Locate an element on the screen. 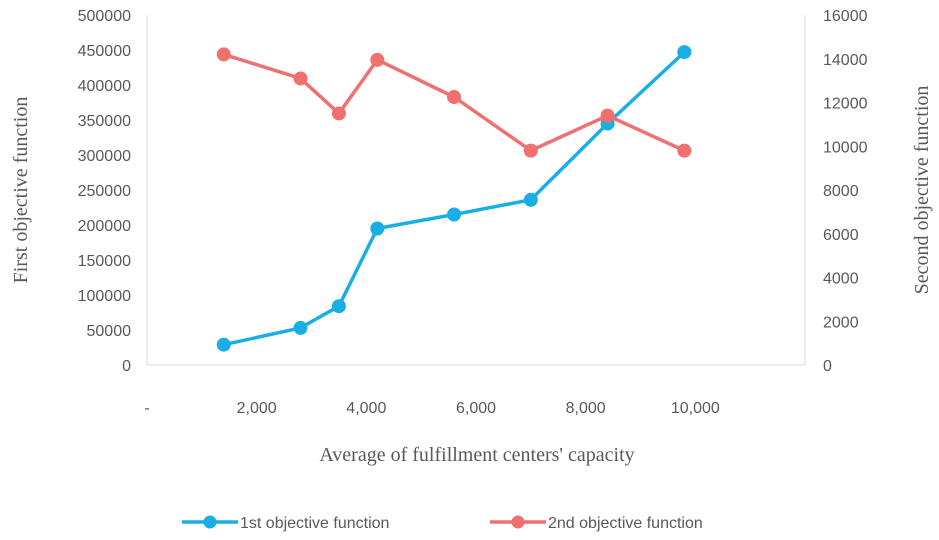 This screenshot has width=939, height=540. x-tick-label: 6,000 is located at coordinates (476, 408).